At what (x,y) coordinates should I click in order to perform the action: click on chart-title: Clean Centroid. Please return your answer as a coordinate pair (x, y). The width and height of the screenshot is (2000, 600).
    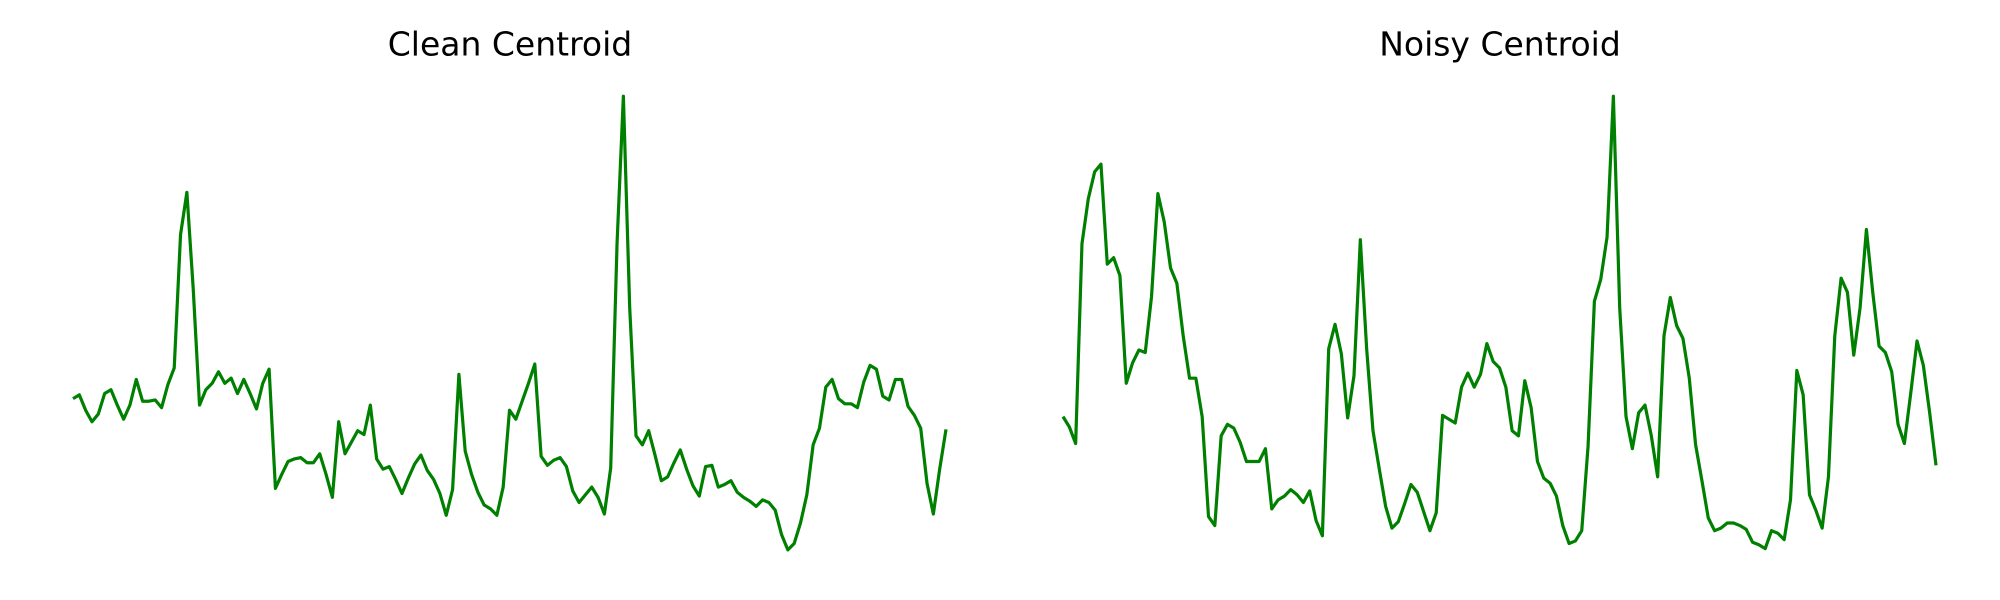
    Looking at the image, I should click on (510, 44).